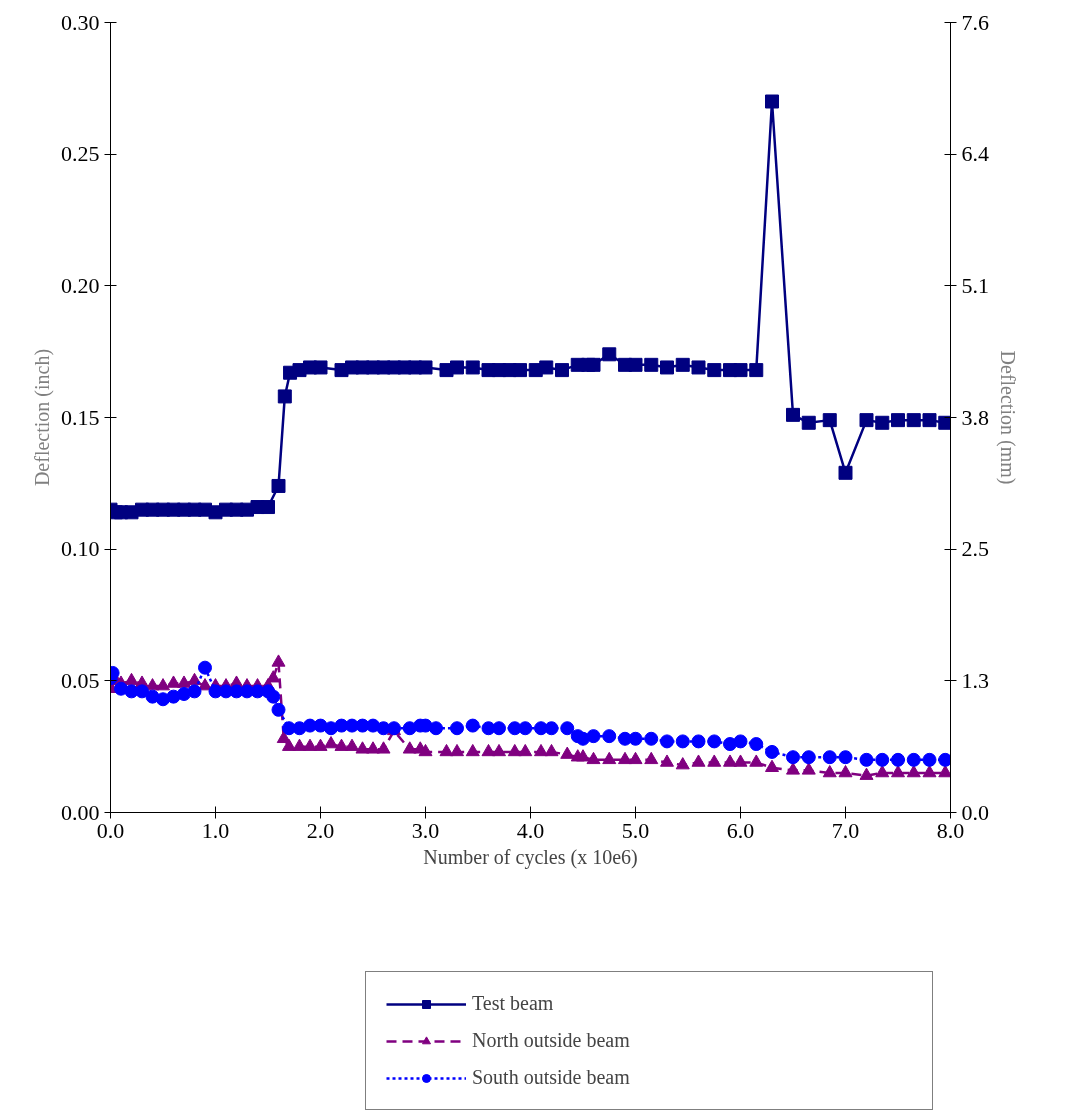 The height and width of the screenshot is (1114, 1081). I want to click on y-tick-label: 0.15, so click(80, 417).